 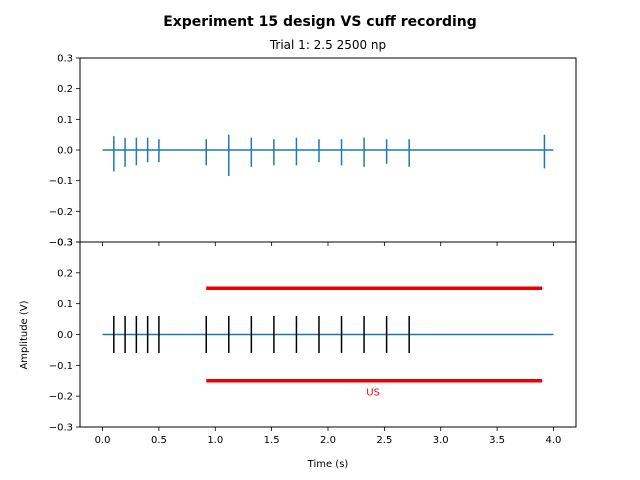 I want to click on bottom-y-tick-label: 0.2, so click(x=65, y=273).